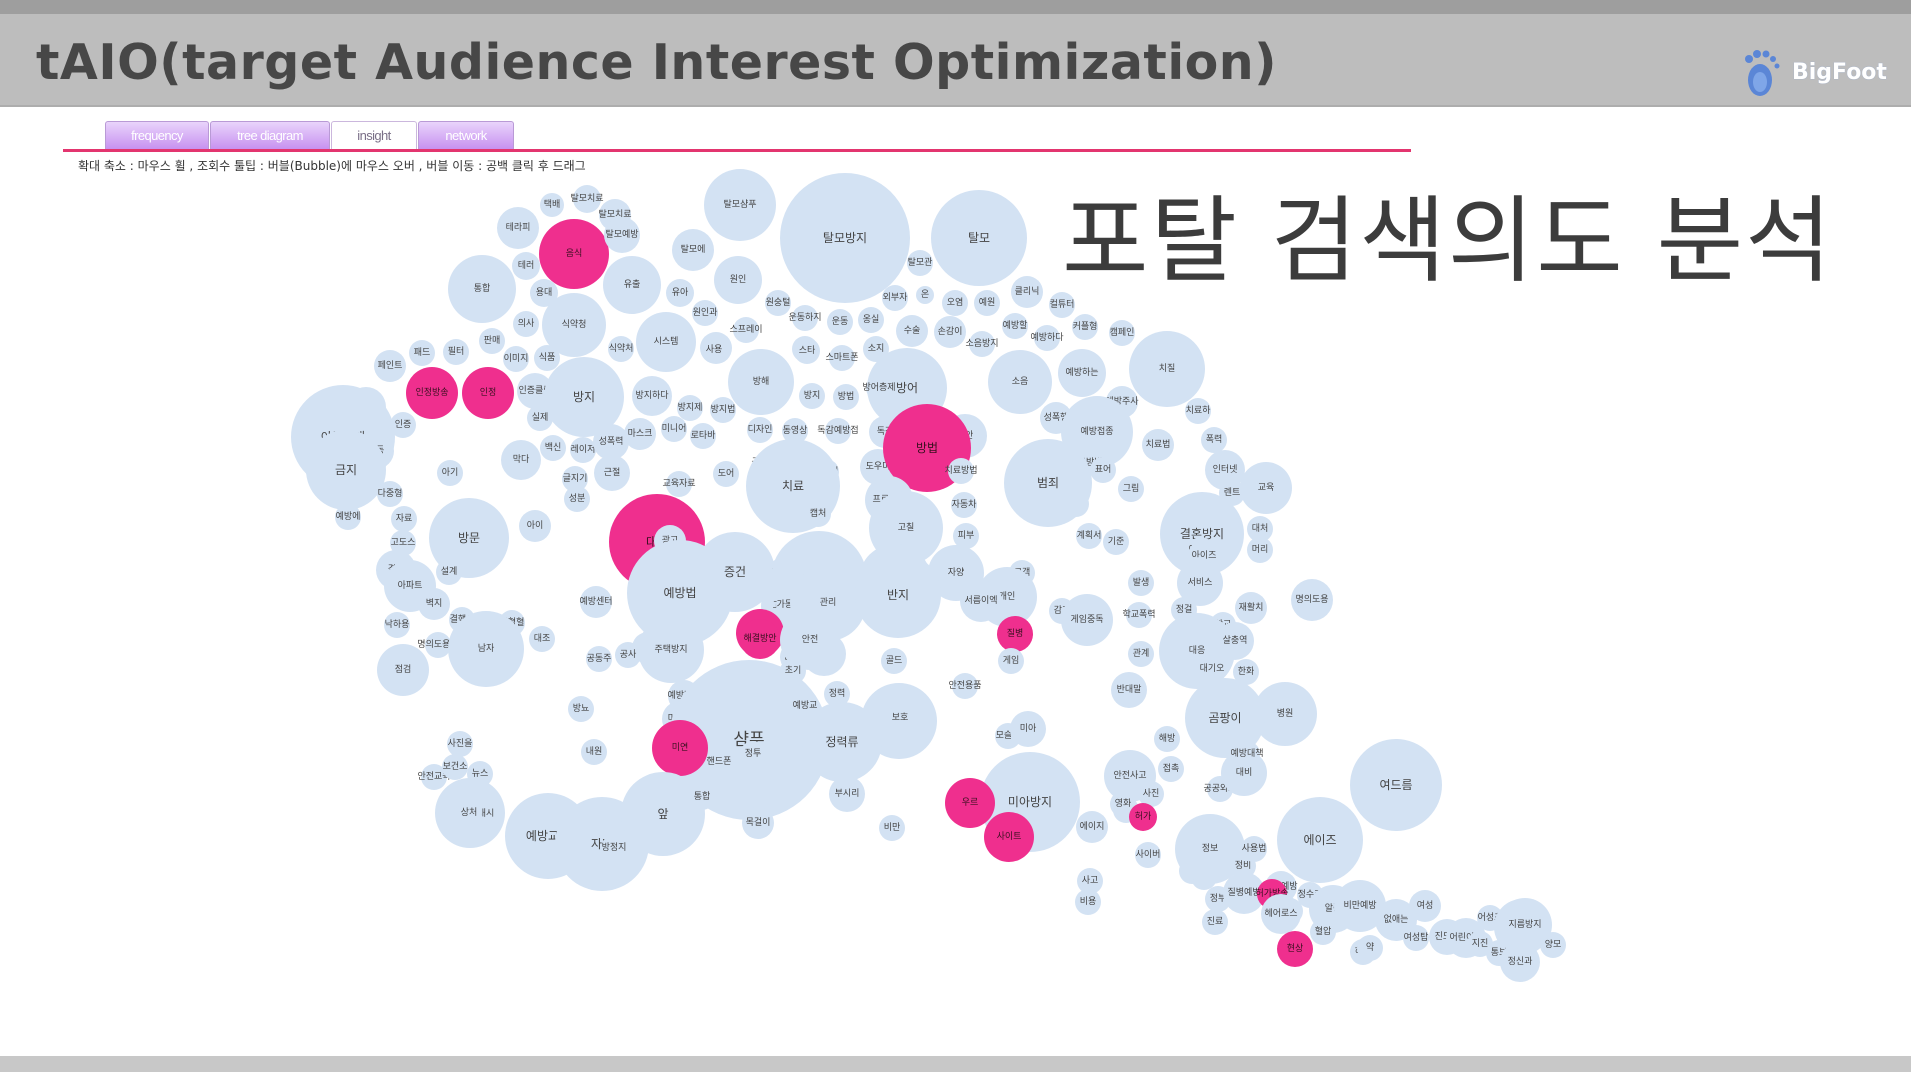 The image size is (1911, 1072). I want to click on bubble: 정투, so click(753, 754).